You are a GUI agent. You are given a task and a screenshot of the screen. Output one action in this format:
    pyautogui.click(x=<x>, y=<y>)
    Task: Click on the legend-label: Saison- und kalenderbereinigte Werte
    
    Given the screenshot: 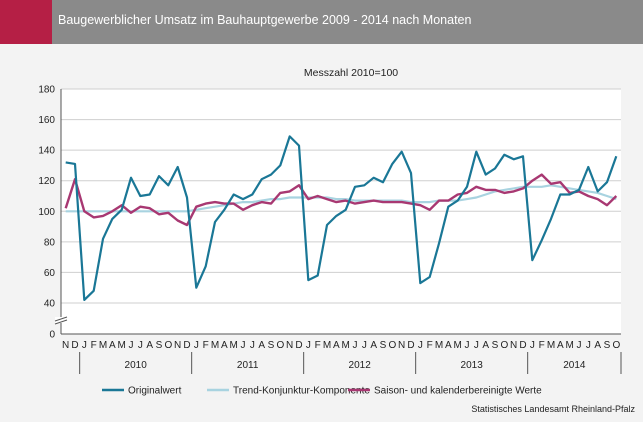 What is the action you would take?
    pyautogui.click(x=458, y=391)
    